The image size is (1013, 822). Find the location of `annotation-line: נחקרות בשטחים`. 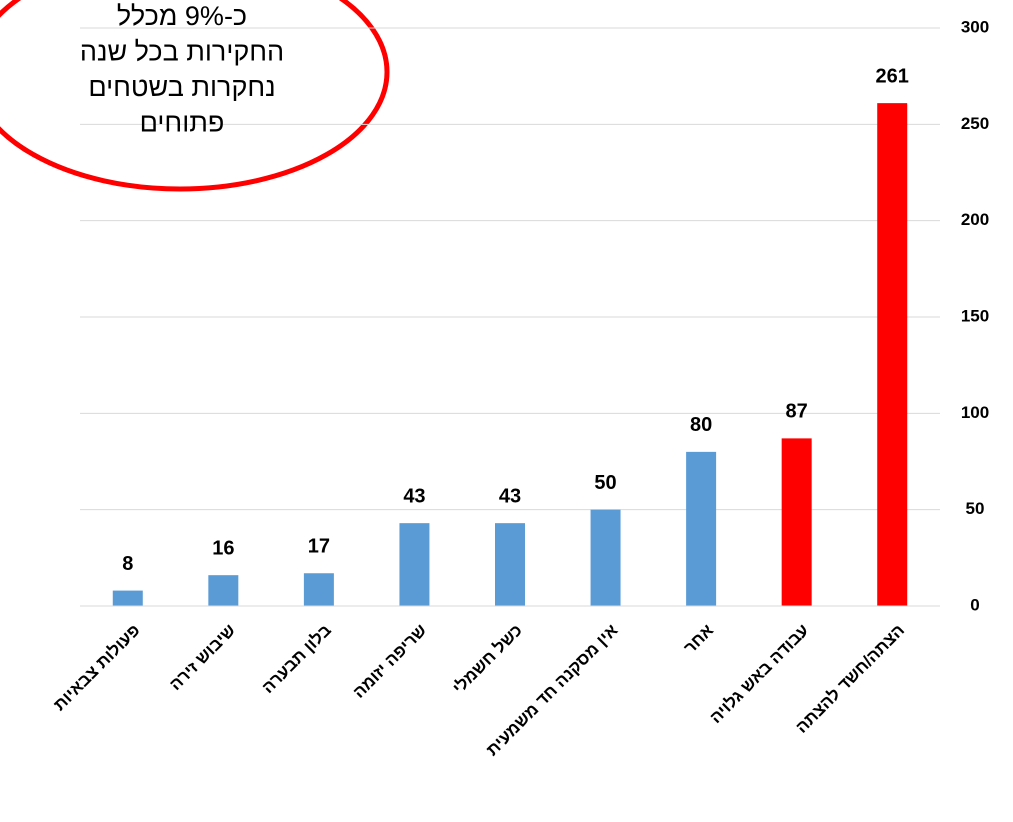

annotation-line: נחקרות בשטחים is located at coordinates (181, 87).